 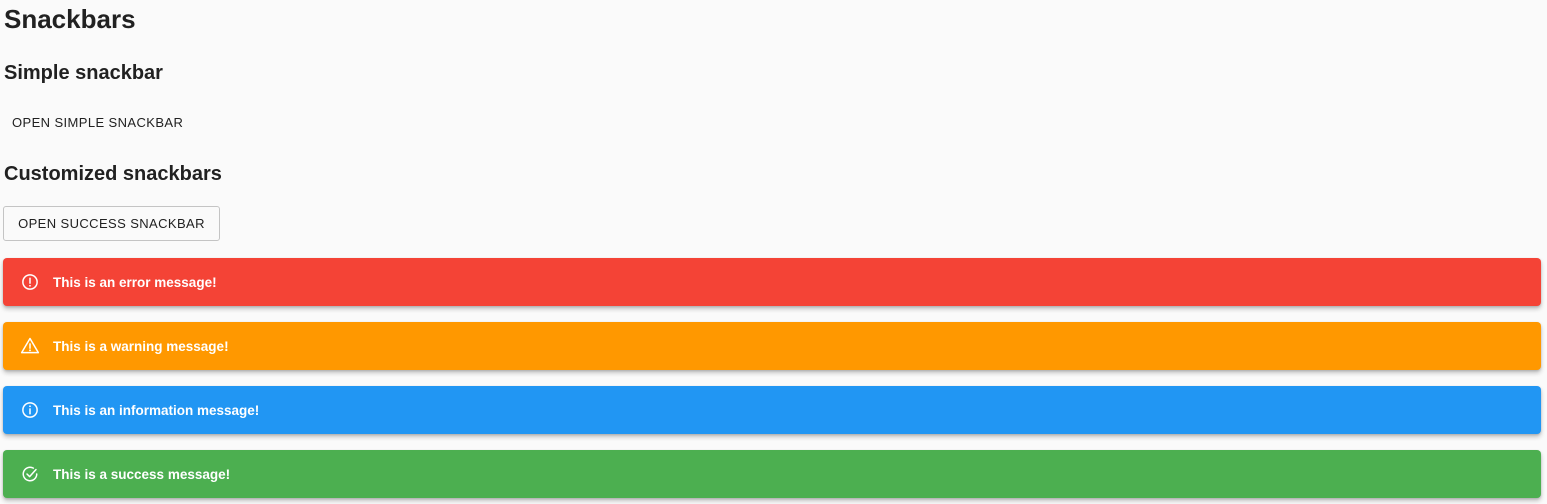 I want to click on success-snackbar: This is a success message!, so click(x=772, y=474).